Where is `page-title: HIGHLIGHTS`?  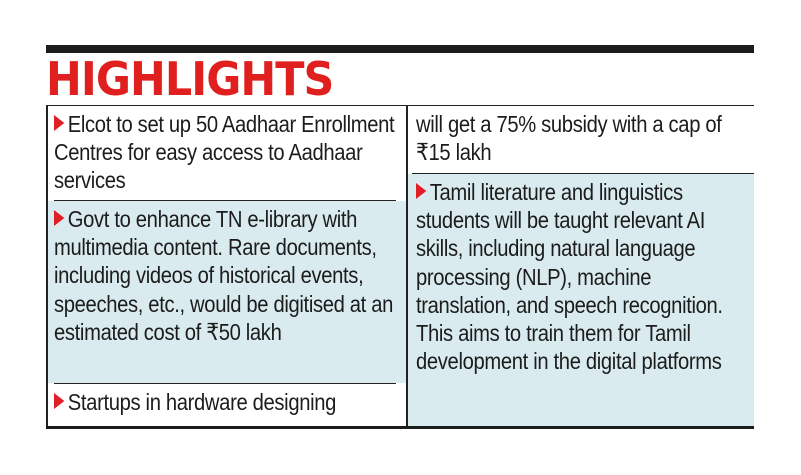 page-title: HIGHLIGHTS is located at coordinates (190, 79).